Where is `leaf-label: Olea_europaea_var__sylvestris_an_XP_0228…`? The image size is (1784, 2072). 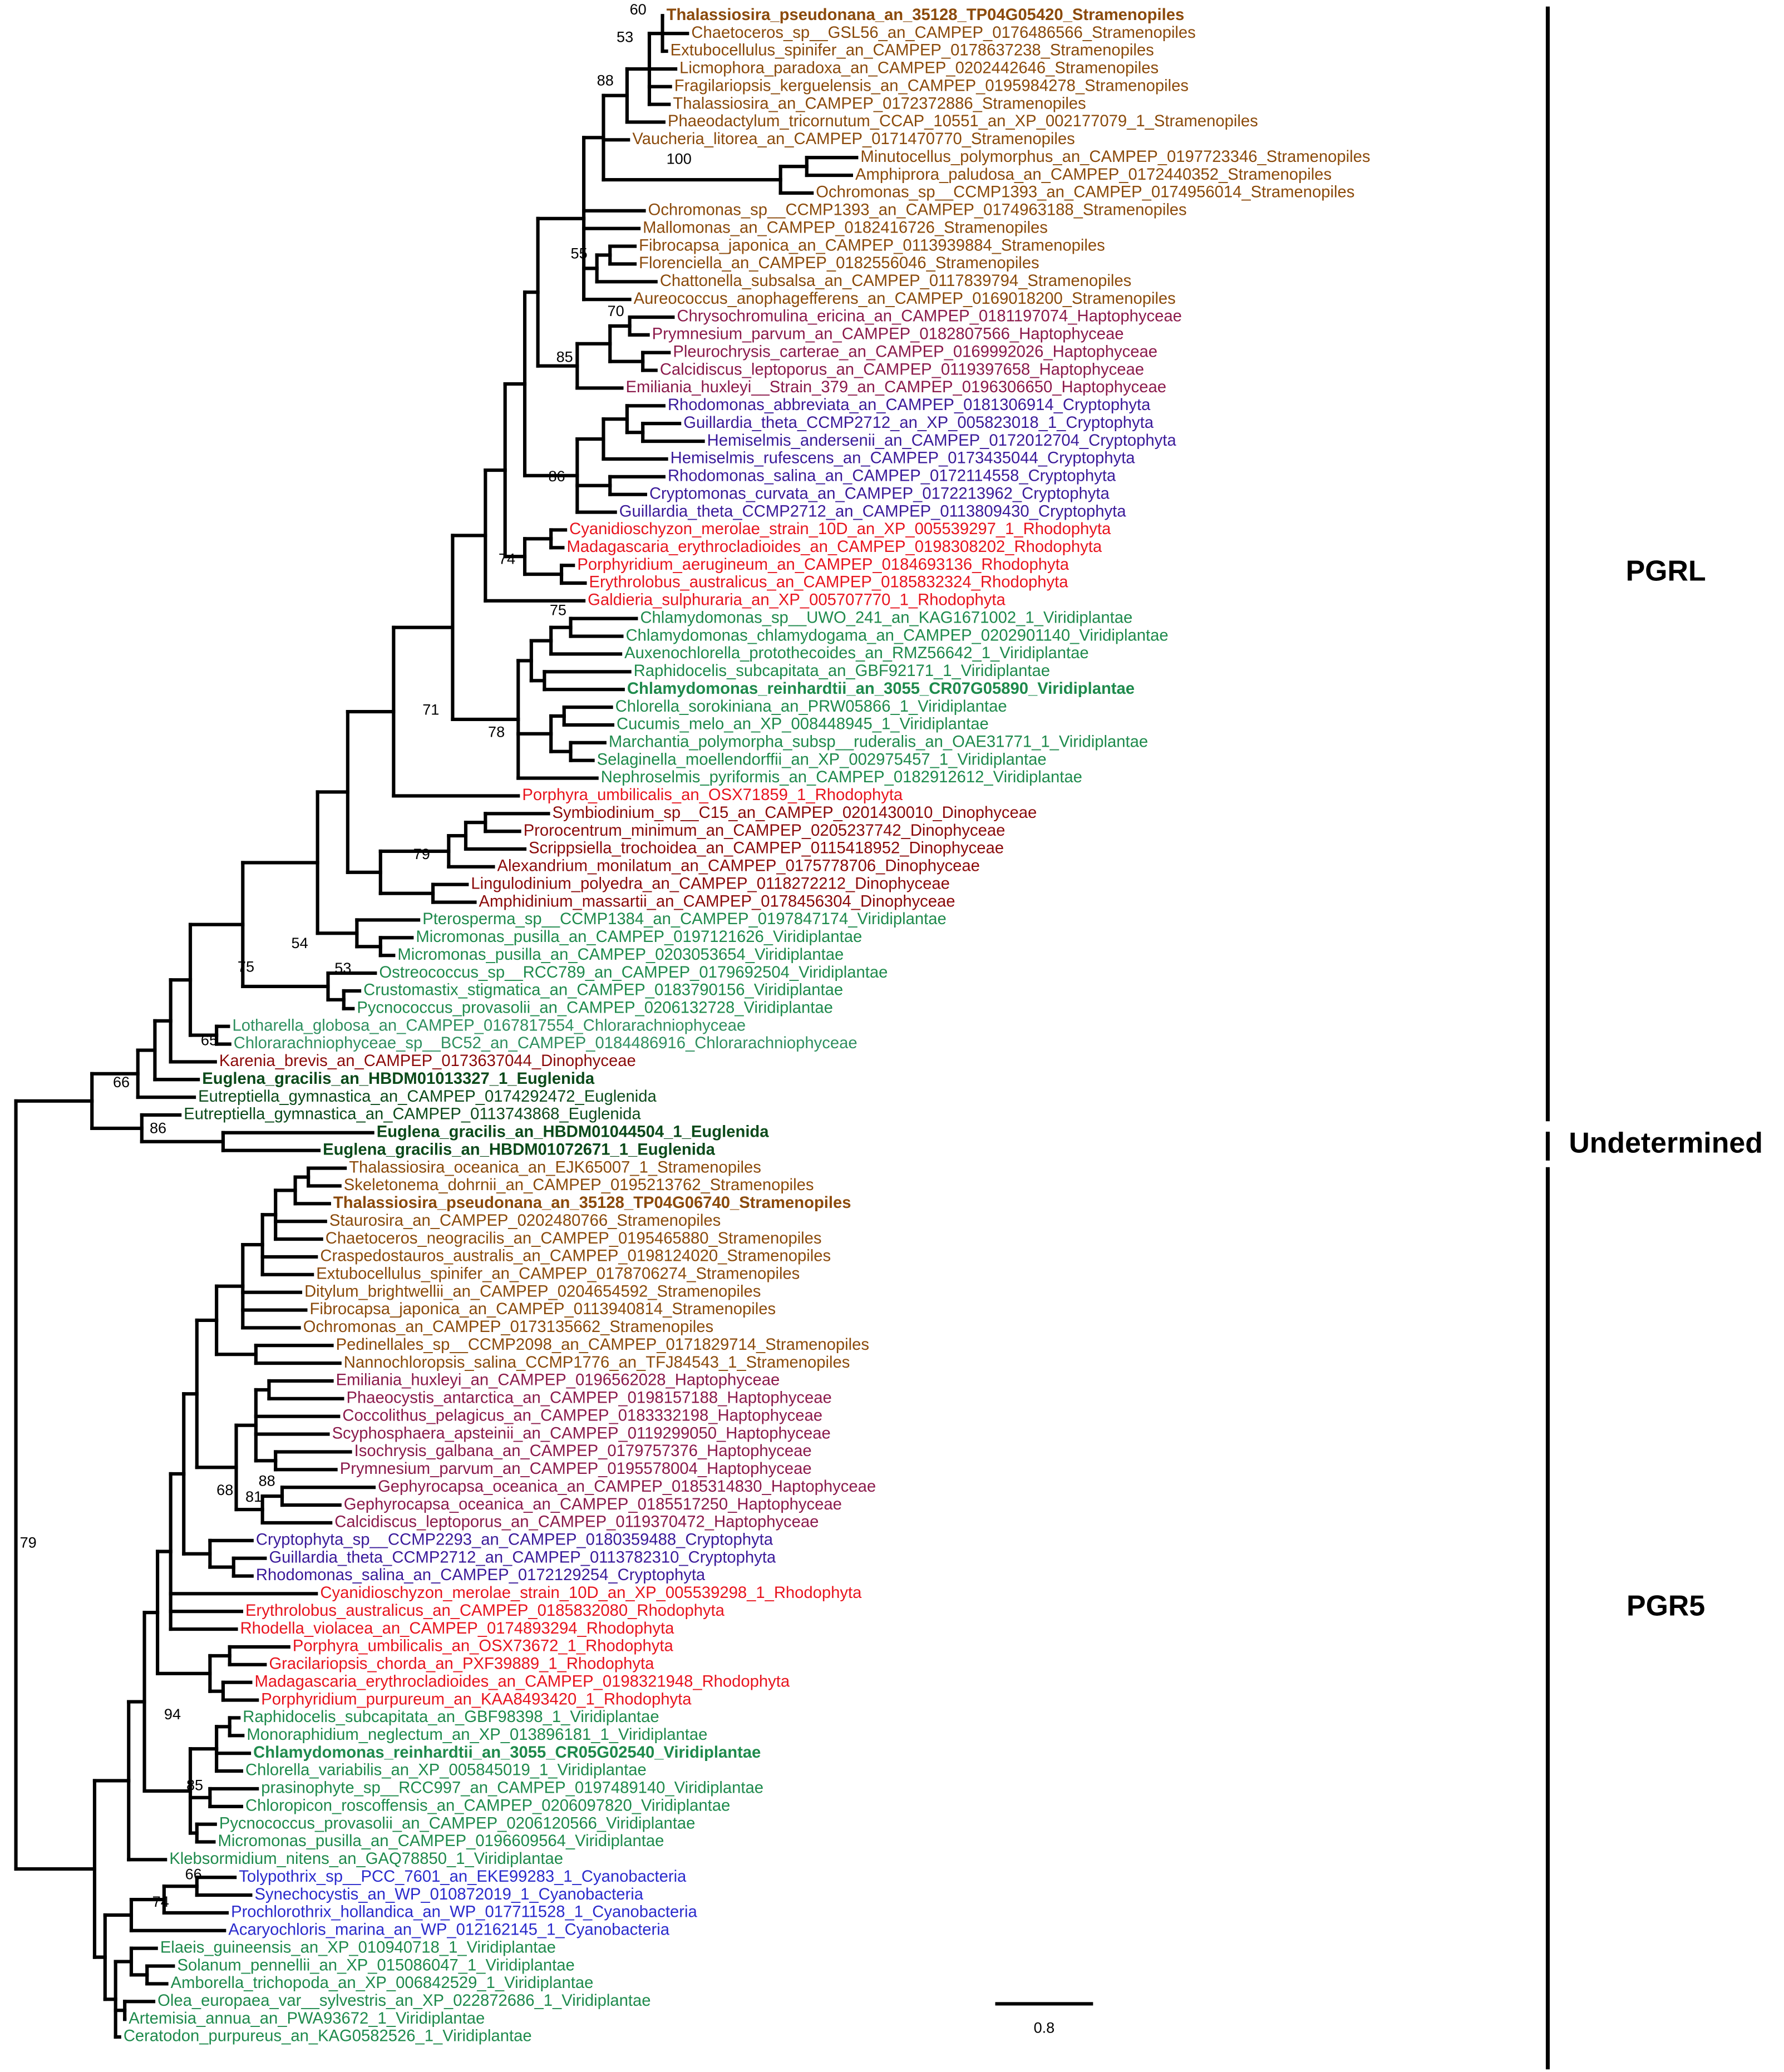
leaf-label: Olea_europaea_var__sylvestris_an_XP_0228… is located at coordinates (403, 2001).